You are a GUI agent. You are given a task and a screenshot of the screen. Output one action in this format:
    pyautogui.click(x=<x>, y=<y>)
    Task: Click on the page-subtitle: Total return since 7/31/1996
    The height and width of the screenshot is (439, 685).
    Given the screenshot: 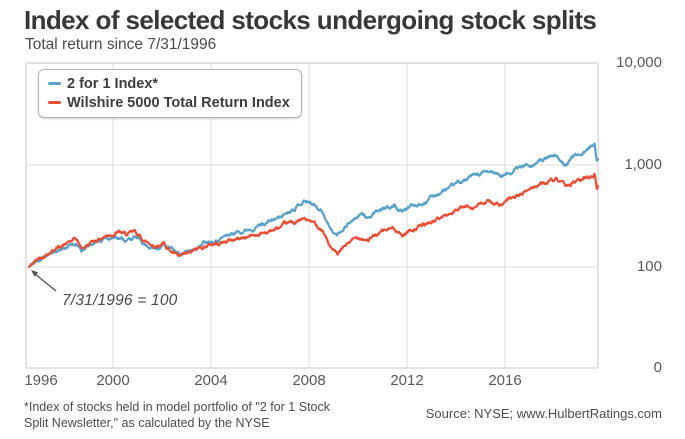 What is the action you would take?
    pyautogui.click(x=121, y=44)
    